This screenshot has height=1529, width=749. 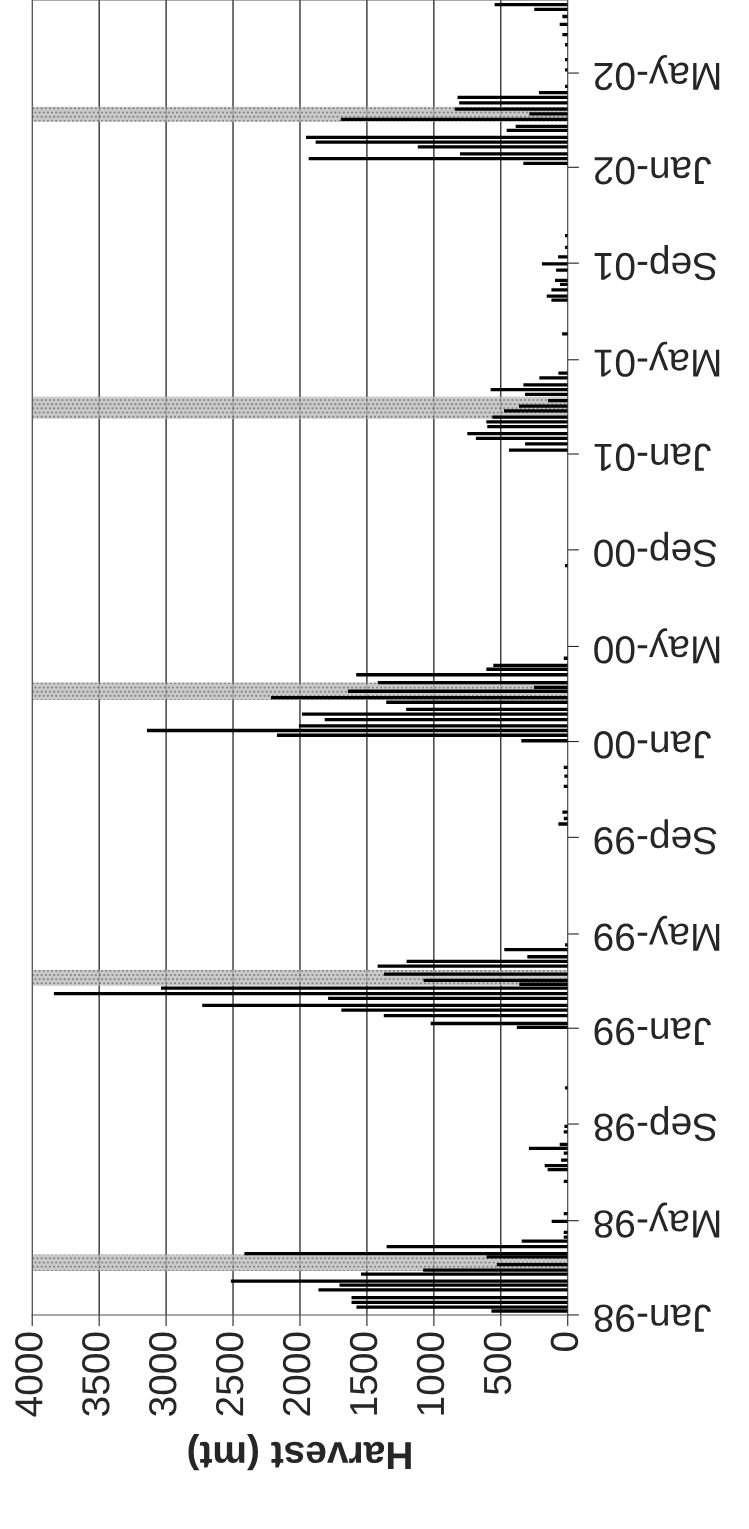 What do you see at coordinates (653, 170) in the screenshot?
I see `y-tick-label: Jan-02` at bounding box center [653, 170].